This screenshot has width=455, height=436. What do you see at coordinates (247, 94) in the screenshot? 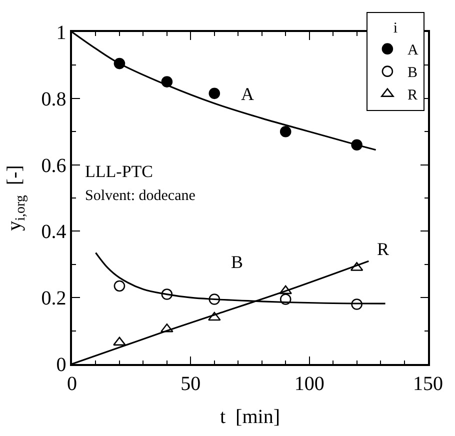
I see `annotation: A` at bounding box center [247, 94].